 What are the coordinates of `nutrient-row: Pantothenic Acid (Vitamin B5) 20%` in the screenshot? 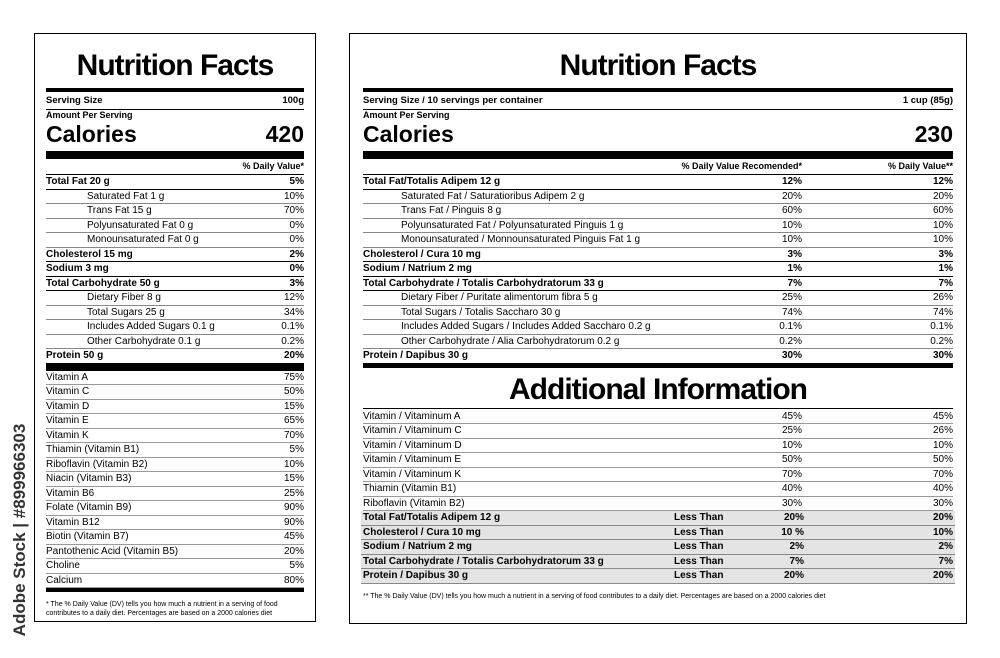 It's located at (175, 552).